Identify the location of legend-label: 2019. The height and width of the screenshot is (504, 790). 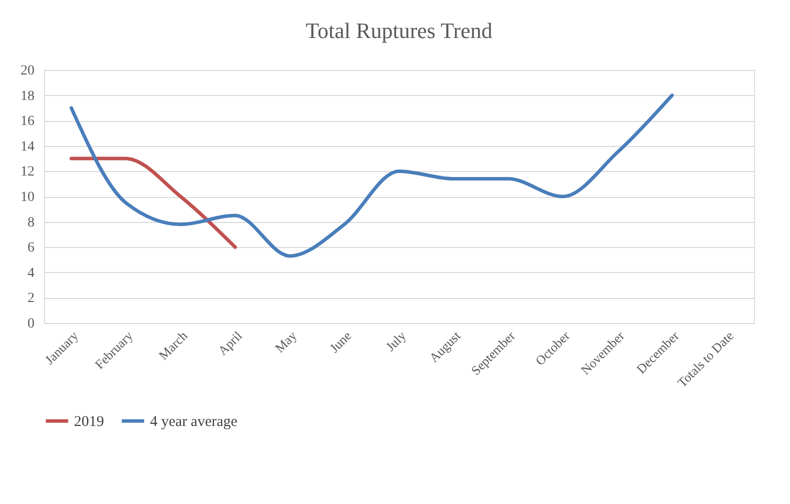
(89, 422).